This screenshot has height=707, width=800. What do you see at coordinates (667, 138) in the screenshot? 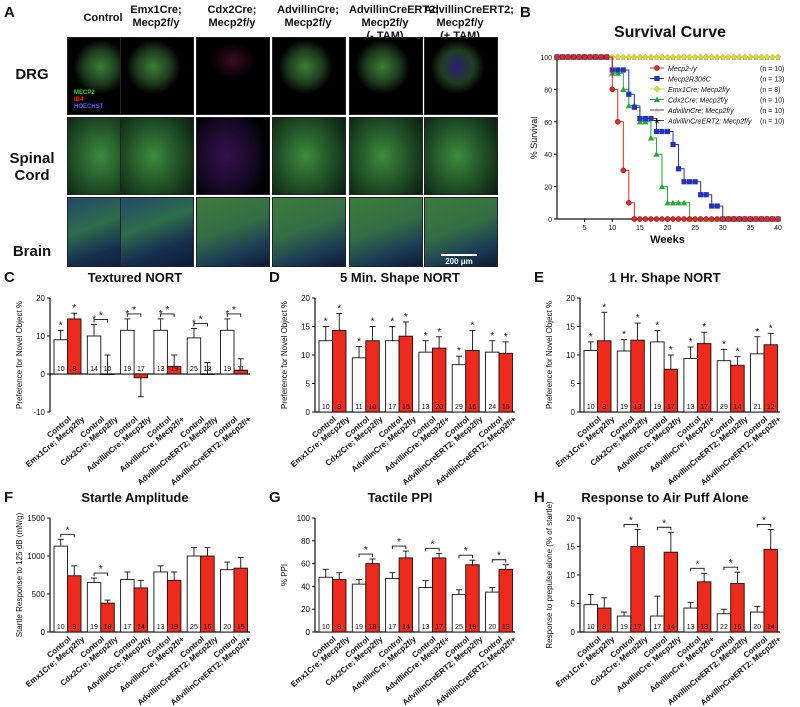
I see `survival-line` at bounding box center [667, 138].